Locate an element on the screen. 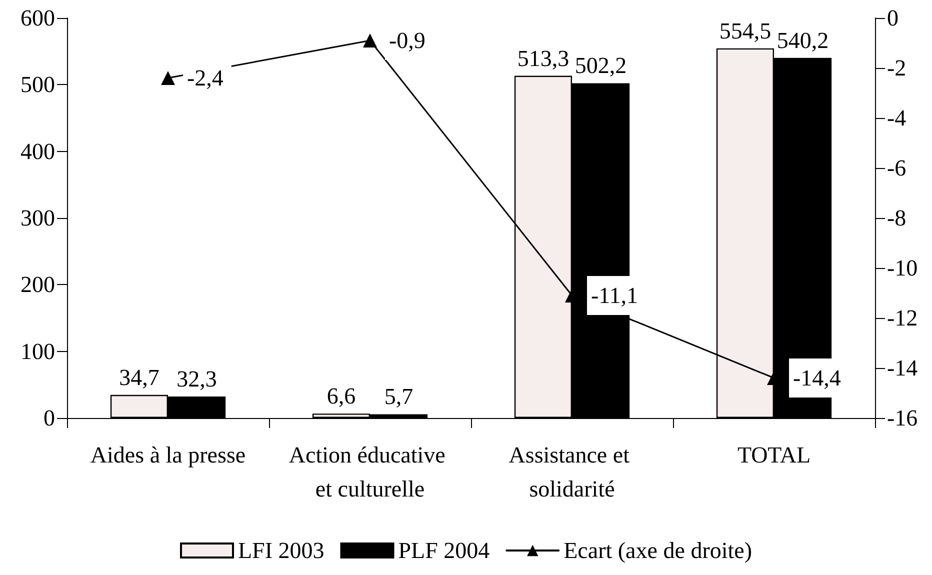 The image size is (932, 575). data-label: 502,2 is located at coordinates (600, 65).